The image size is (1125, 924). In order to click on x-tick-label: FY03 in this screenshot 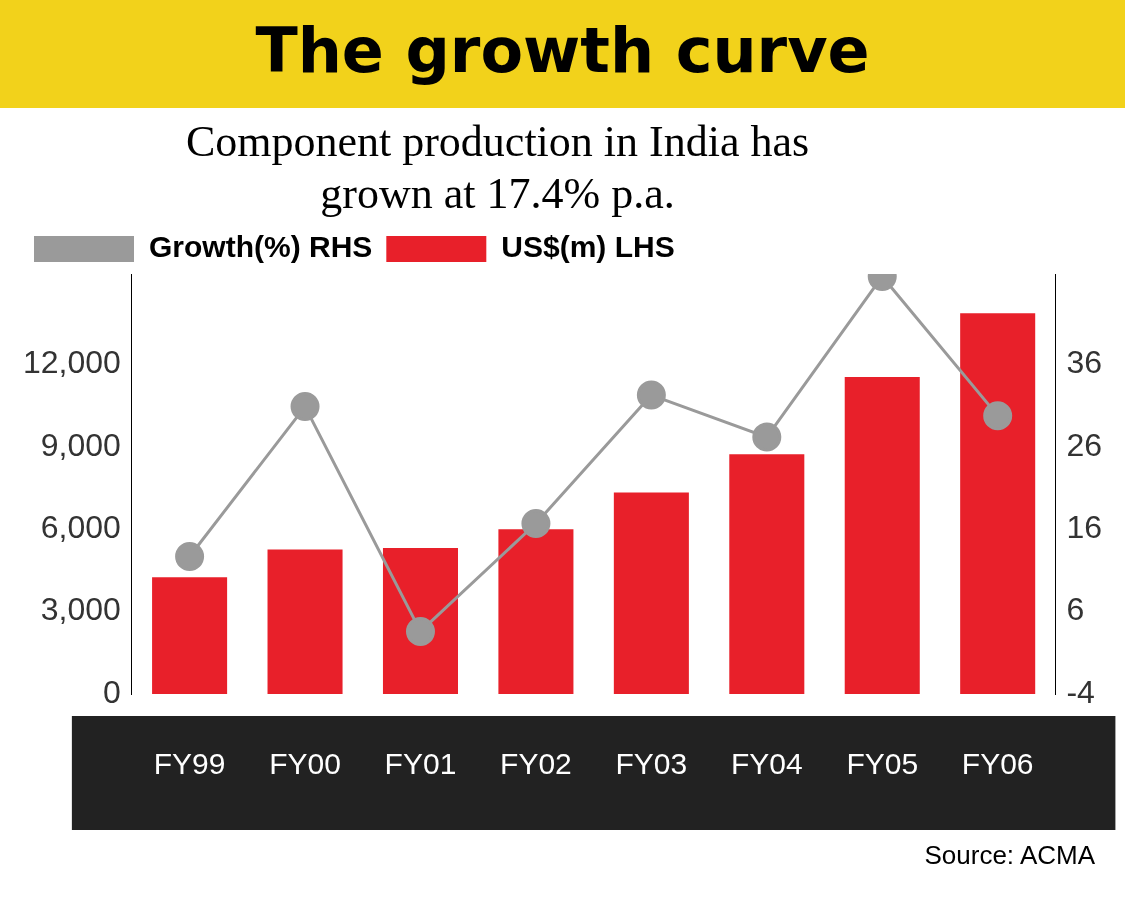, I will do `click(651, 764)`.